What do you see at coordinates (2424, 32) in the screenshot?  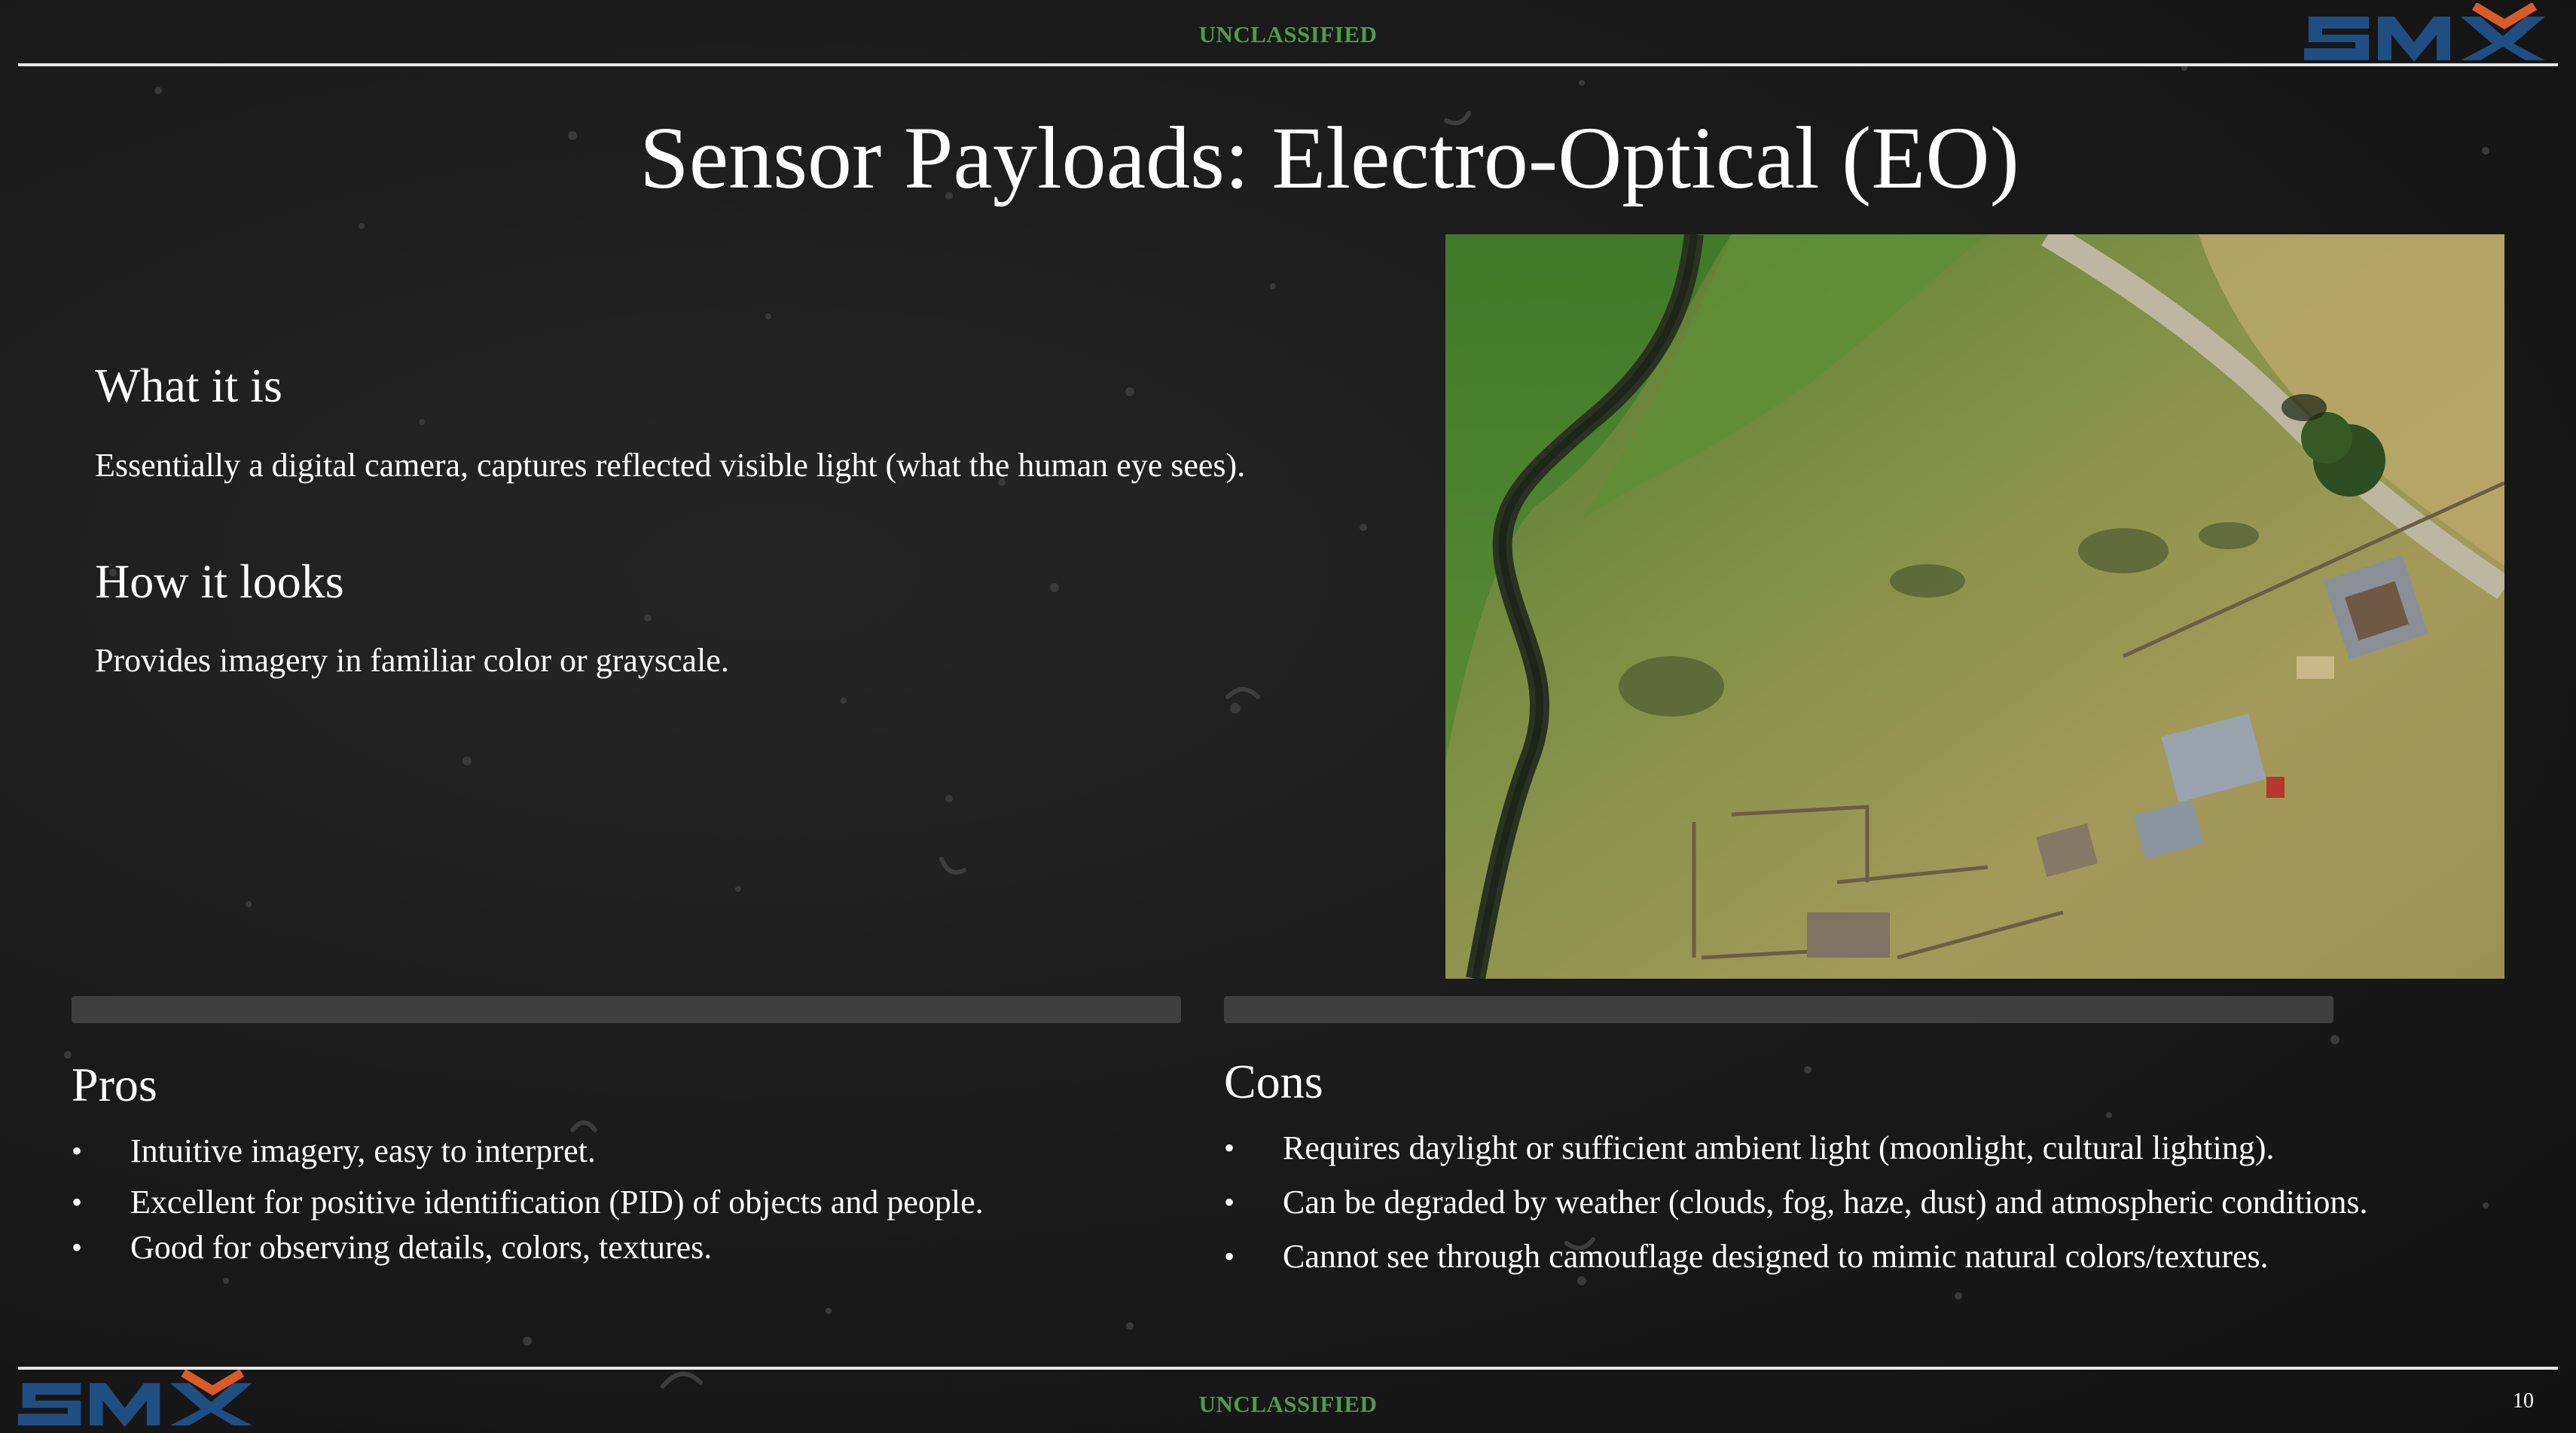 I see `smx-logo-top` at bounding box center [2424, 32].